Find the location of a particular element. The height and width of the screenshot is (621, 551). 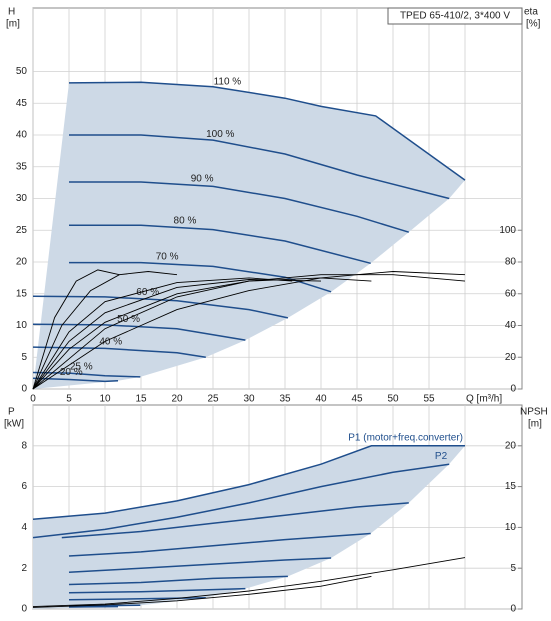

curve-label: P1 (motor+freq.converter) is located at coordinates (405, 437).